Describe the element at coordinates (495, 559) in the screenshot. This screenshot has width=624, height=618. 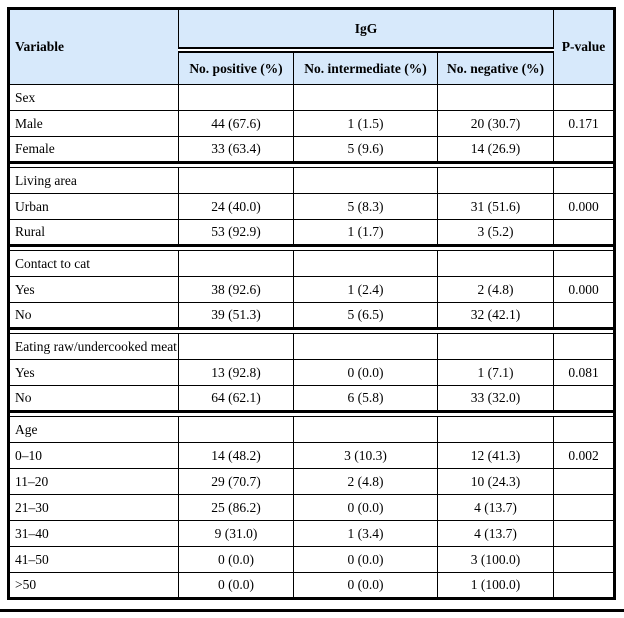
I see `cell-negative: 3 (100.0)` at that location.